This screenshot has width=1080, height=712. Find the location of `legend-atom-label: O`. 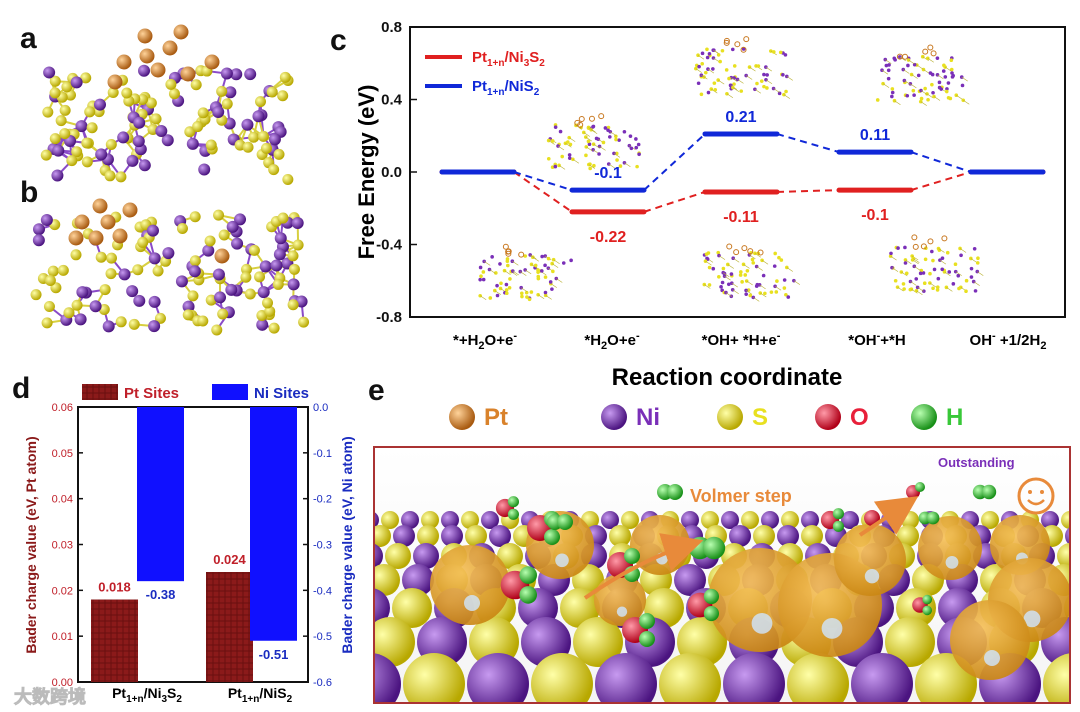

legend-atom-label: O is located at coordinates (859, 417).